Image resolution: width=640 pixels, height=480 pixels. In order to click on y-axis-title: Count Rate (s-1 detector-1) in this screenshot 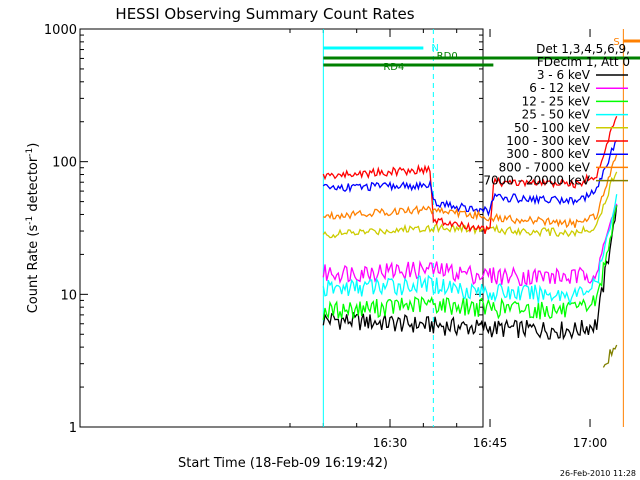, I will do `click(33, 228)`.